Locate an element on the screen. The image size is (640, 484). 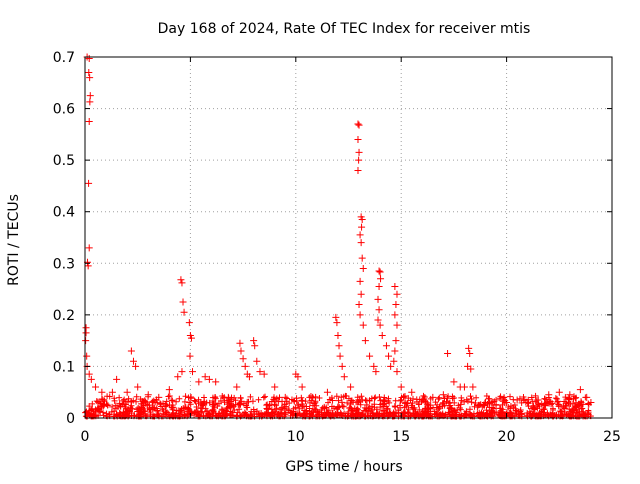
x-tick-label: 5 is located at coordinates (190, 437).